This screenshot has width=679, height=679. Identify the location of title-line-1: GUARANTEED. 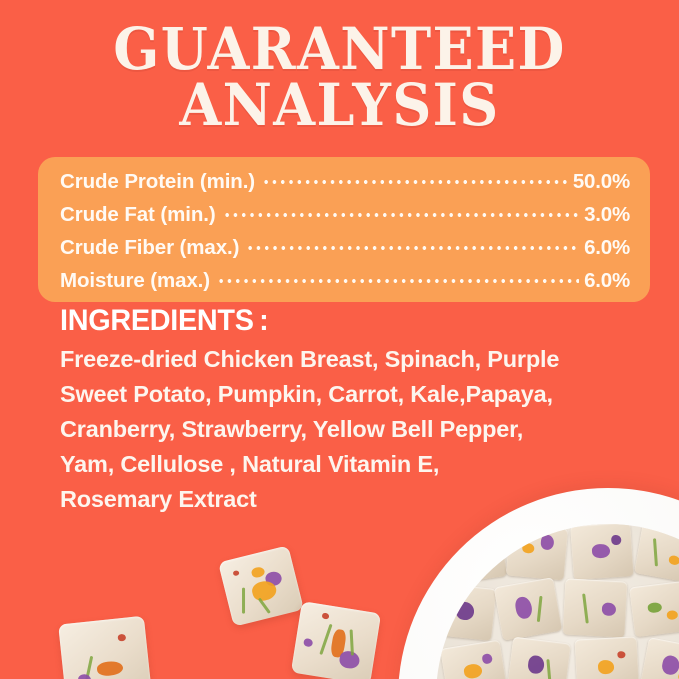
(339, 49).